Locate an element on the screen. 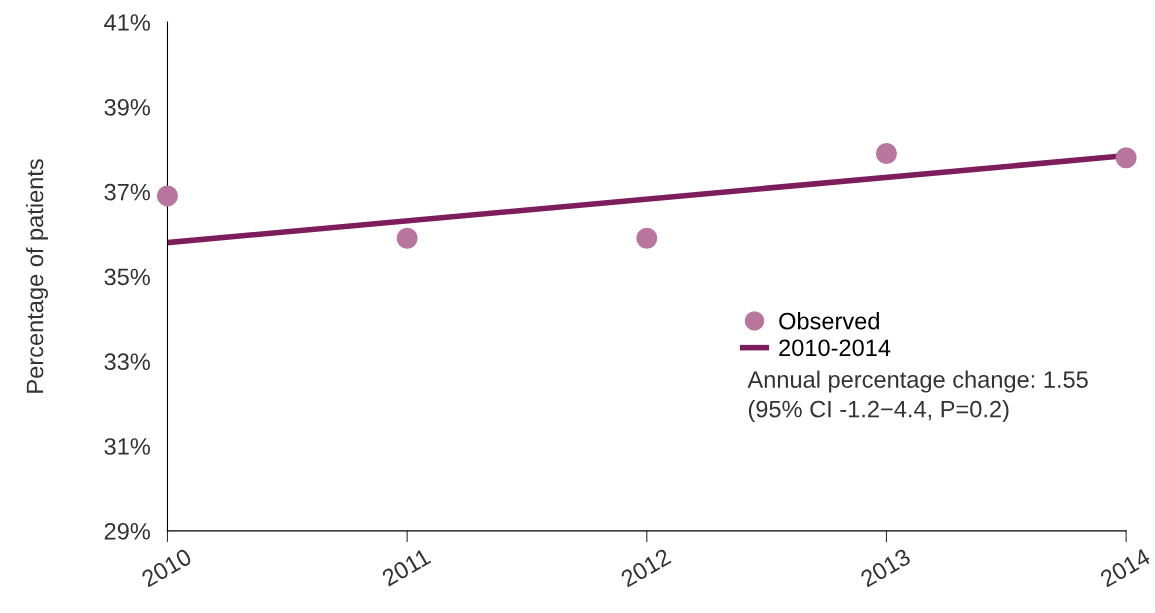 The image size is (1155, 613). x-tick-label: 2011 is located at coordinates (406, 567).